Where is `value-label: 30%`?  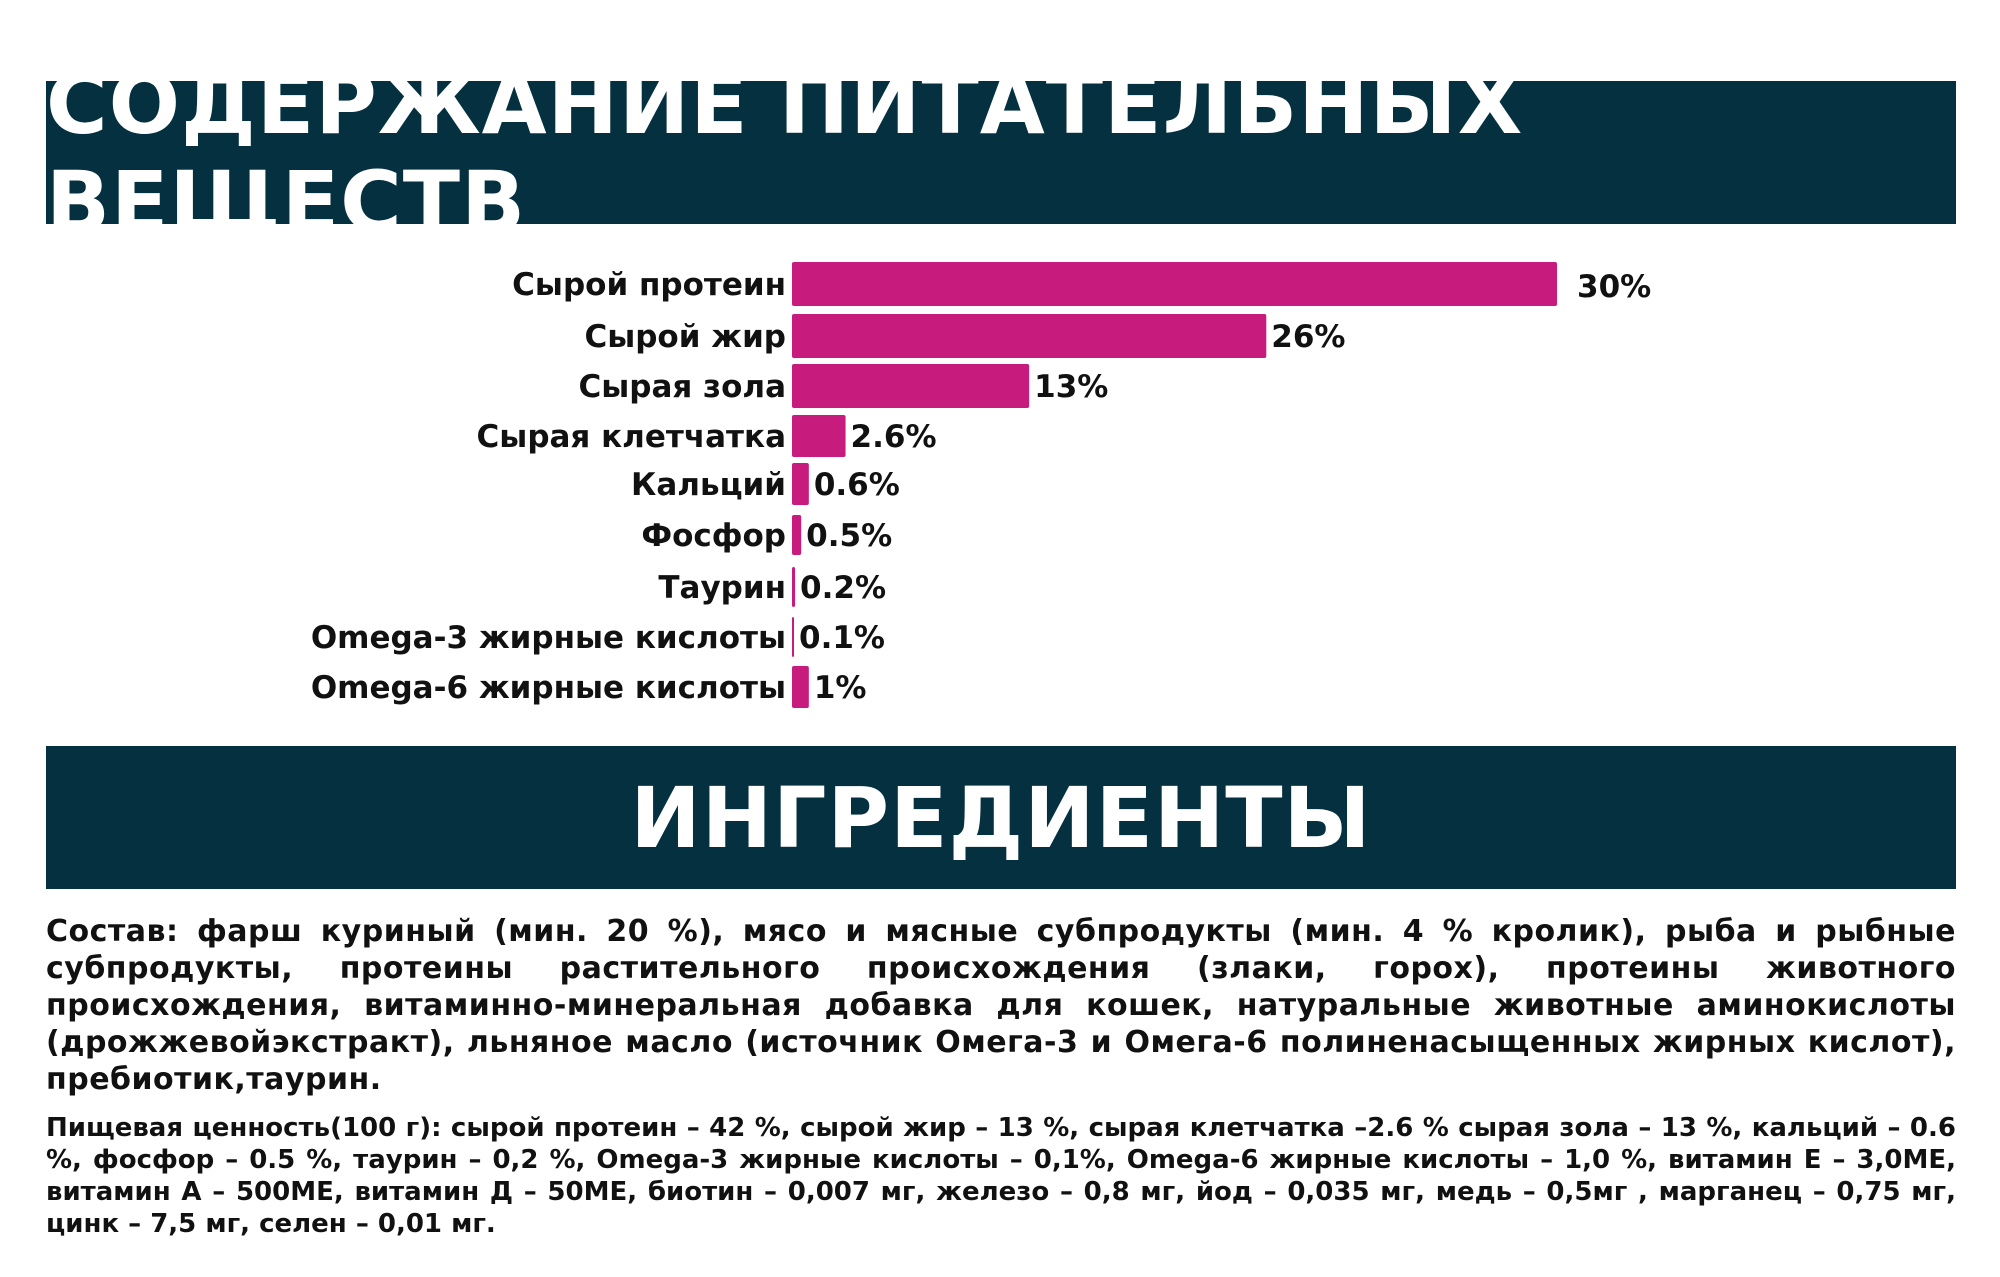
value-label: 30% is located at coordinates (1614, 287).